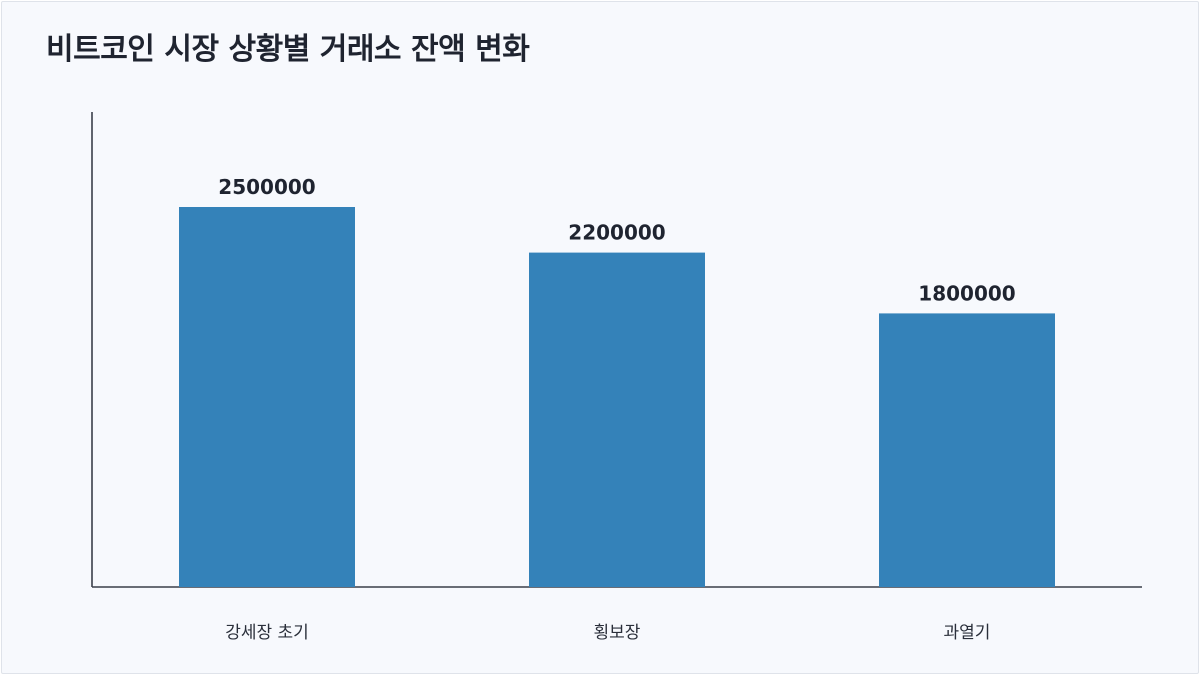 The image size is (1200, 675). Describe the element at coordinates (617, 633) in the screenshot. I see `x-tick-label-2: 횡보장` at that location.